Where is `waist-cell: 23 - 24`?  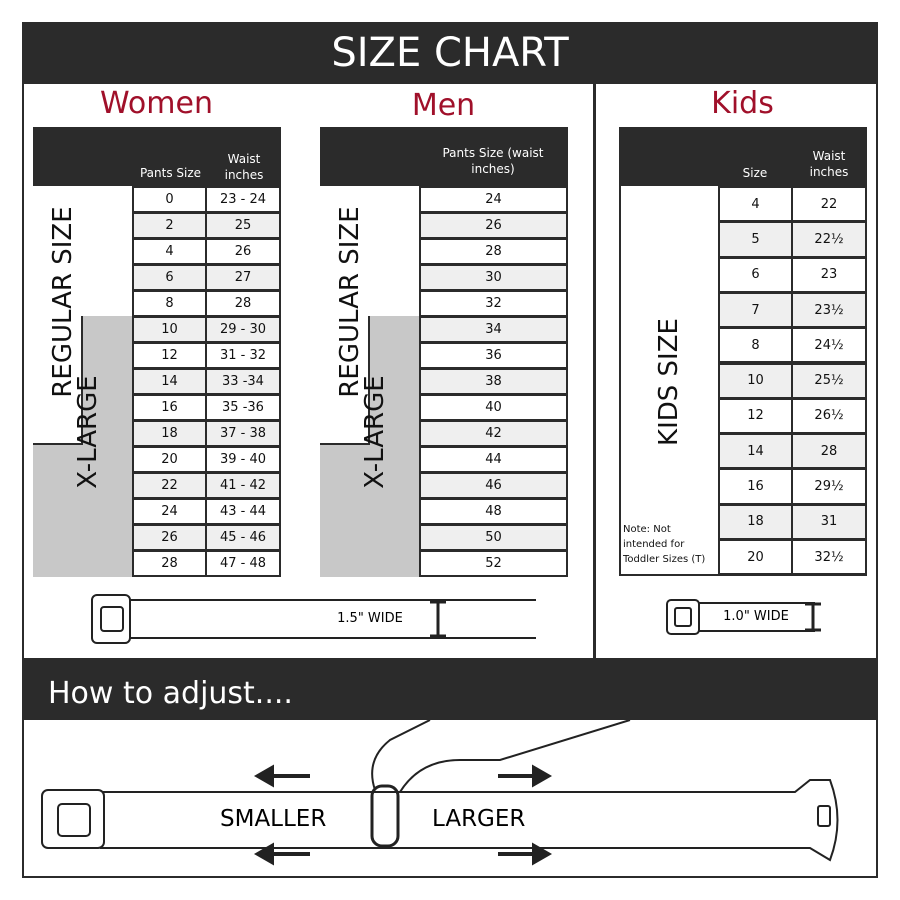
waist-cell: 23 - 24 is located at coordinates (243, 199).